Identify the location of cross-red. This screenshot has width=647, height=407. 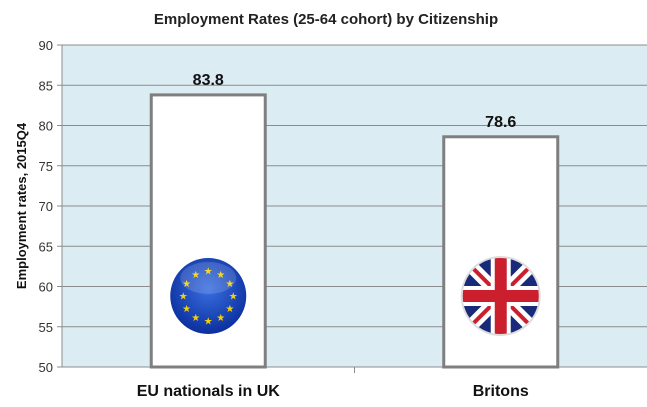
(500, 296).